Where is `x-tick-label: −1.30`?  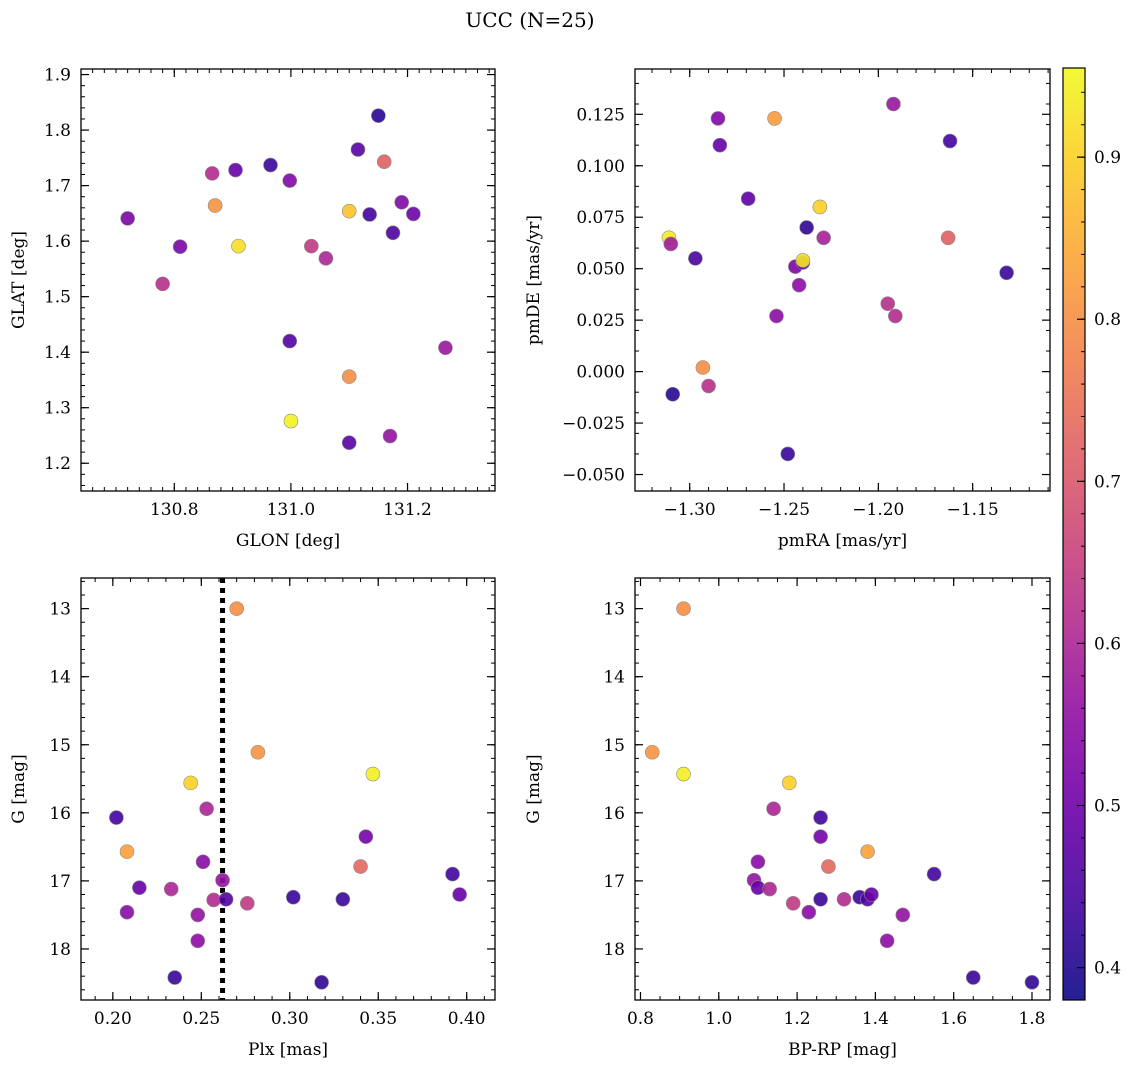 x-tick-label: −1.30 is located at coordinates (690, 510).